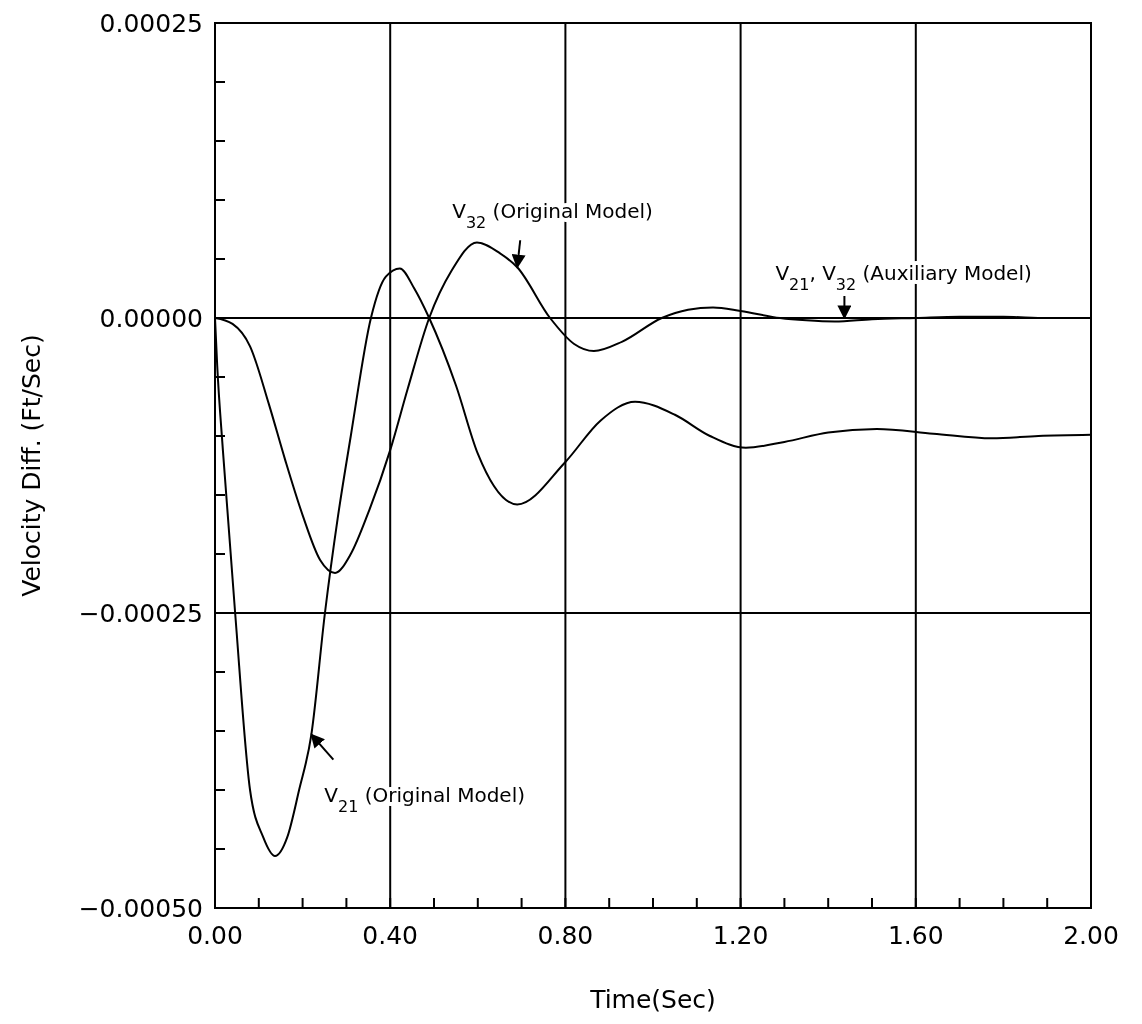 Image resolution: width=1142 pixels, height=1024 pixels. Describe the element at coordinates (740, 935) in the screenshot. I see `x-tick-label: 1.20` at that location.